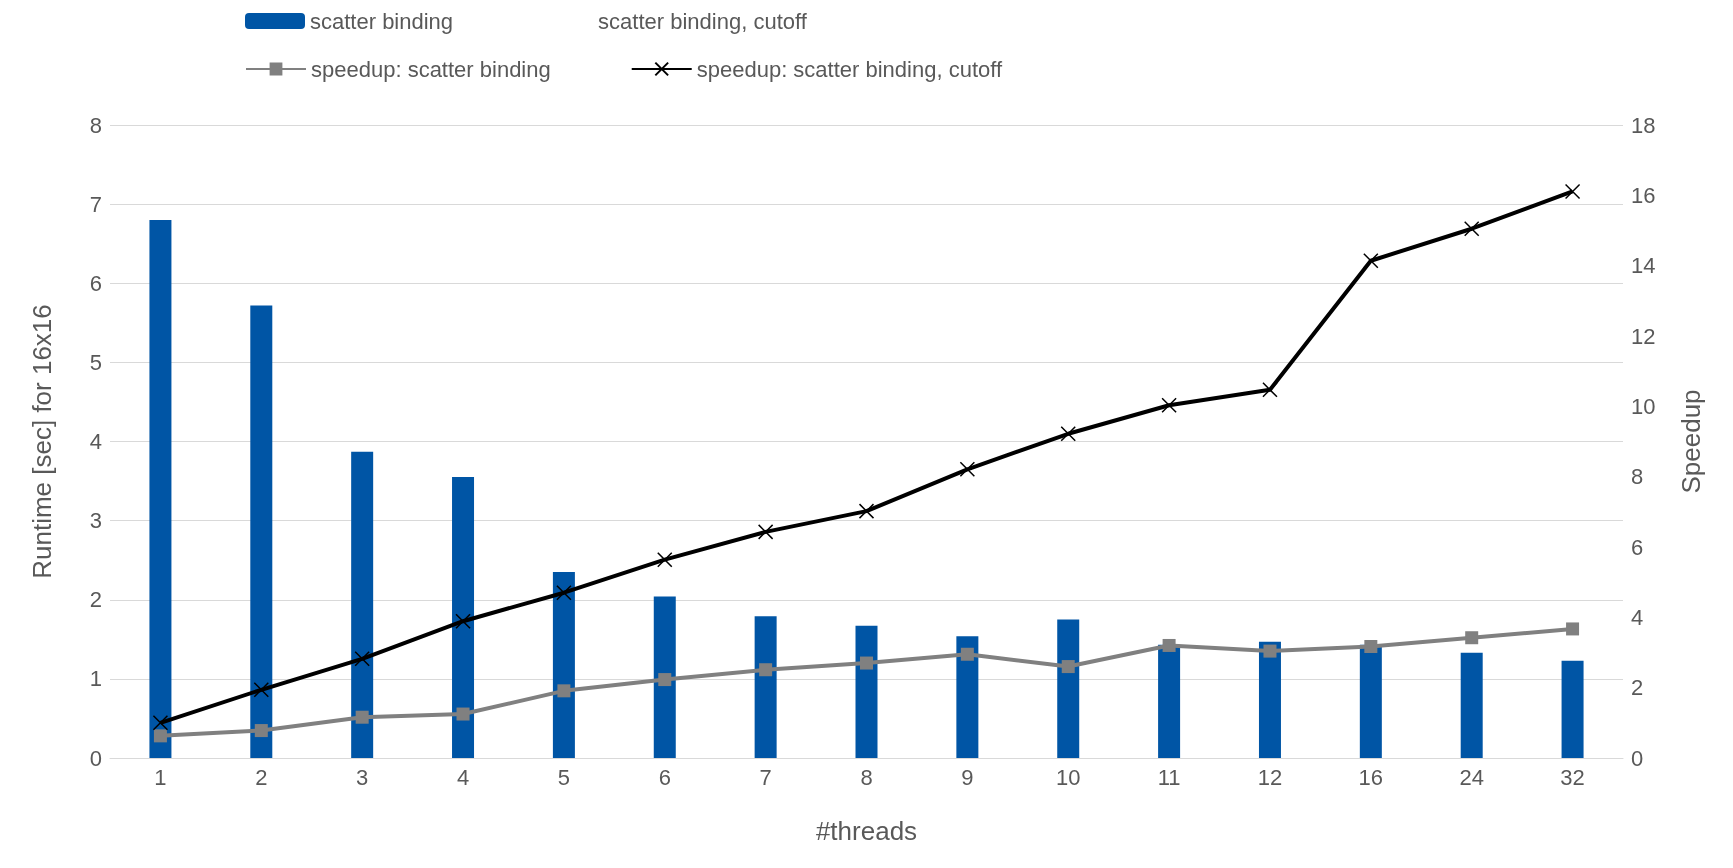  Describe the element at coordinates (362, 777) in the screenshot. I see `x-tick-label: 3` at that location.